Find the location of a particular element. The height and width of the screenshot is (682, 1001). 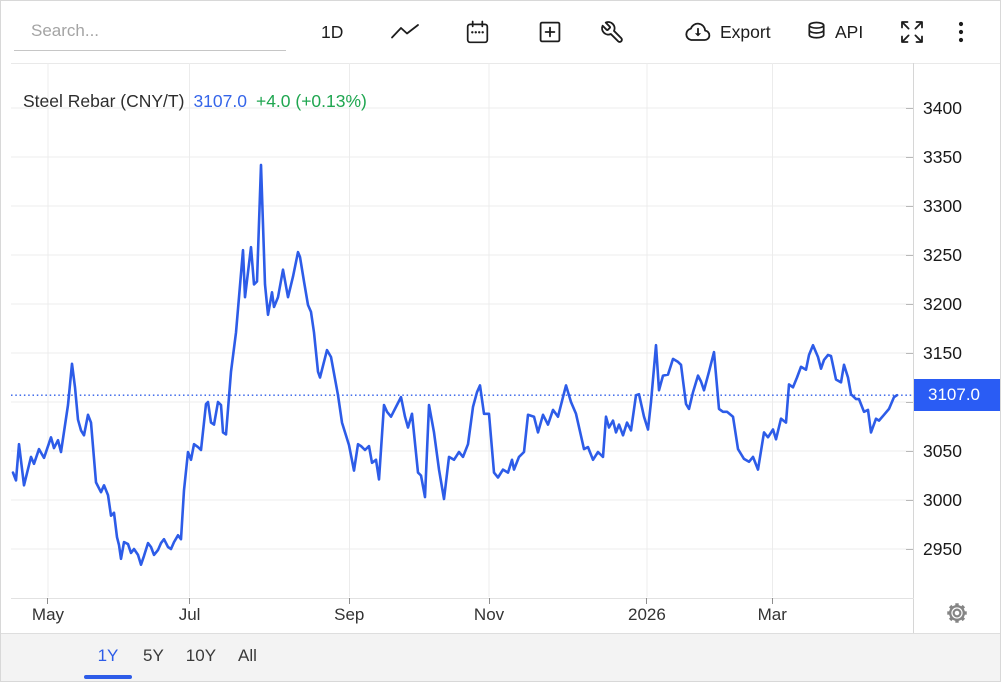

range-tab-5y: 5Y is located at coordinates (153, 655).